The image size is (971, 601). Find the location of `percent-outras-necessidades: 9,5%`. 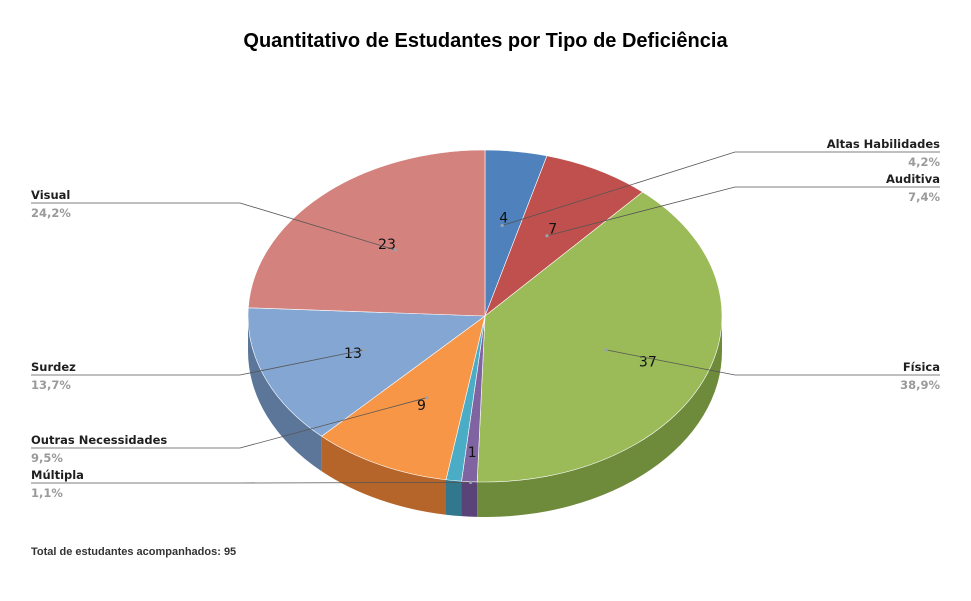

percent-outras-necessidades: 9,5% is located at coordinates (47, 458).